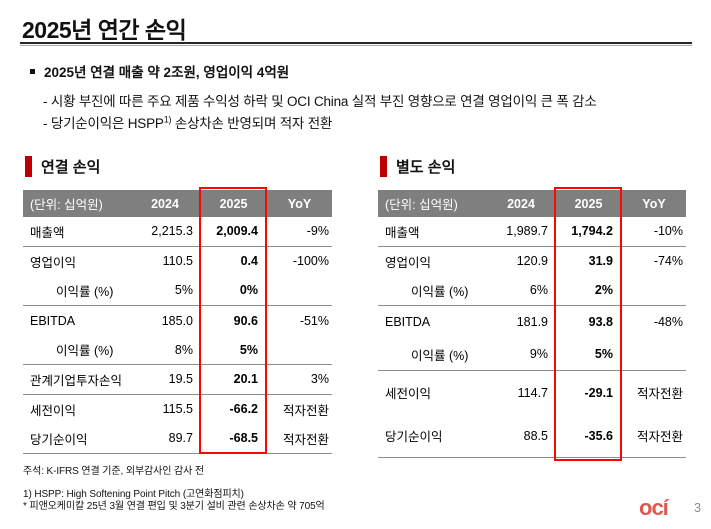  What do you see at coordinates (600, 322) in the screenshot?
I see `value-2025: 93.8` at bounding box center [600, 322].